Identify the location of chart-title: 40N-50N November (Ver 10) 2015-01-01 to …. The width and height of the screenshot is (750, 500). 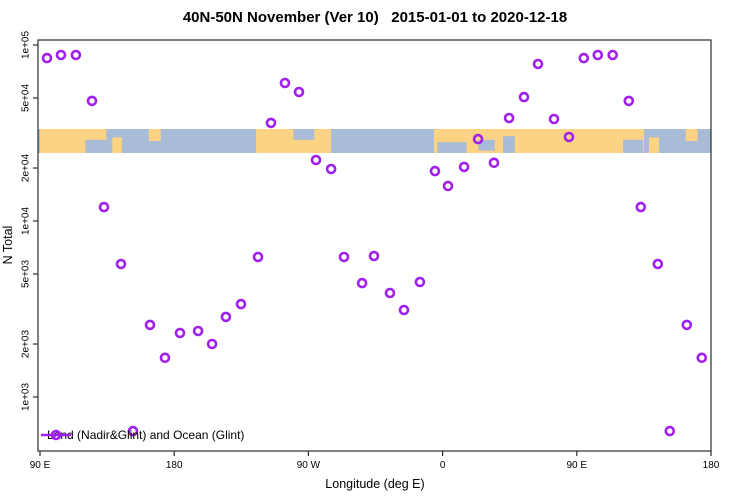
(375, 17).